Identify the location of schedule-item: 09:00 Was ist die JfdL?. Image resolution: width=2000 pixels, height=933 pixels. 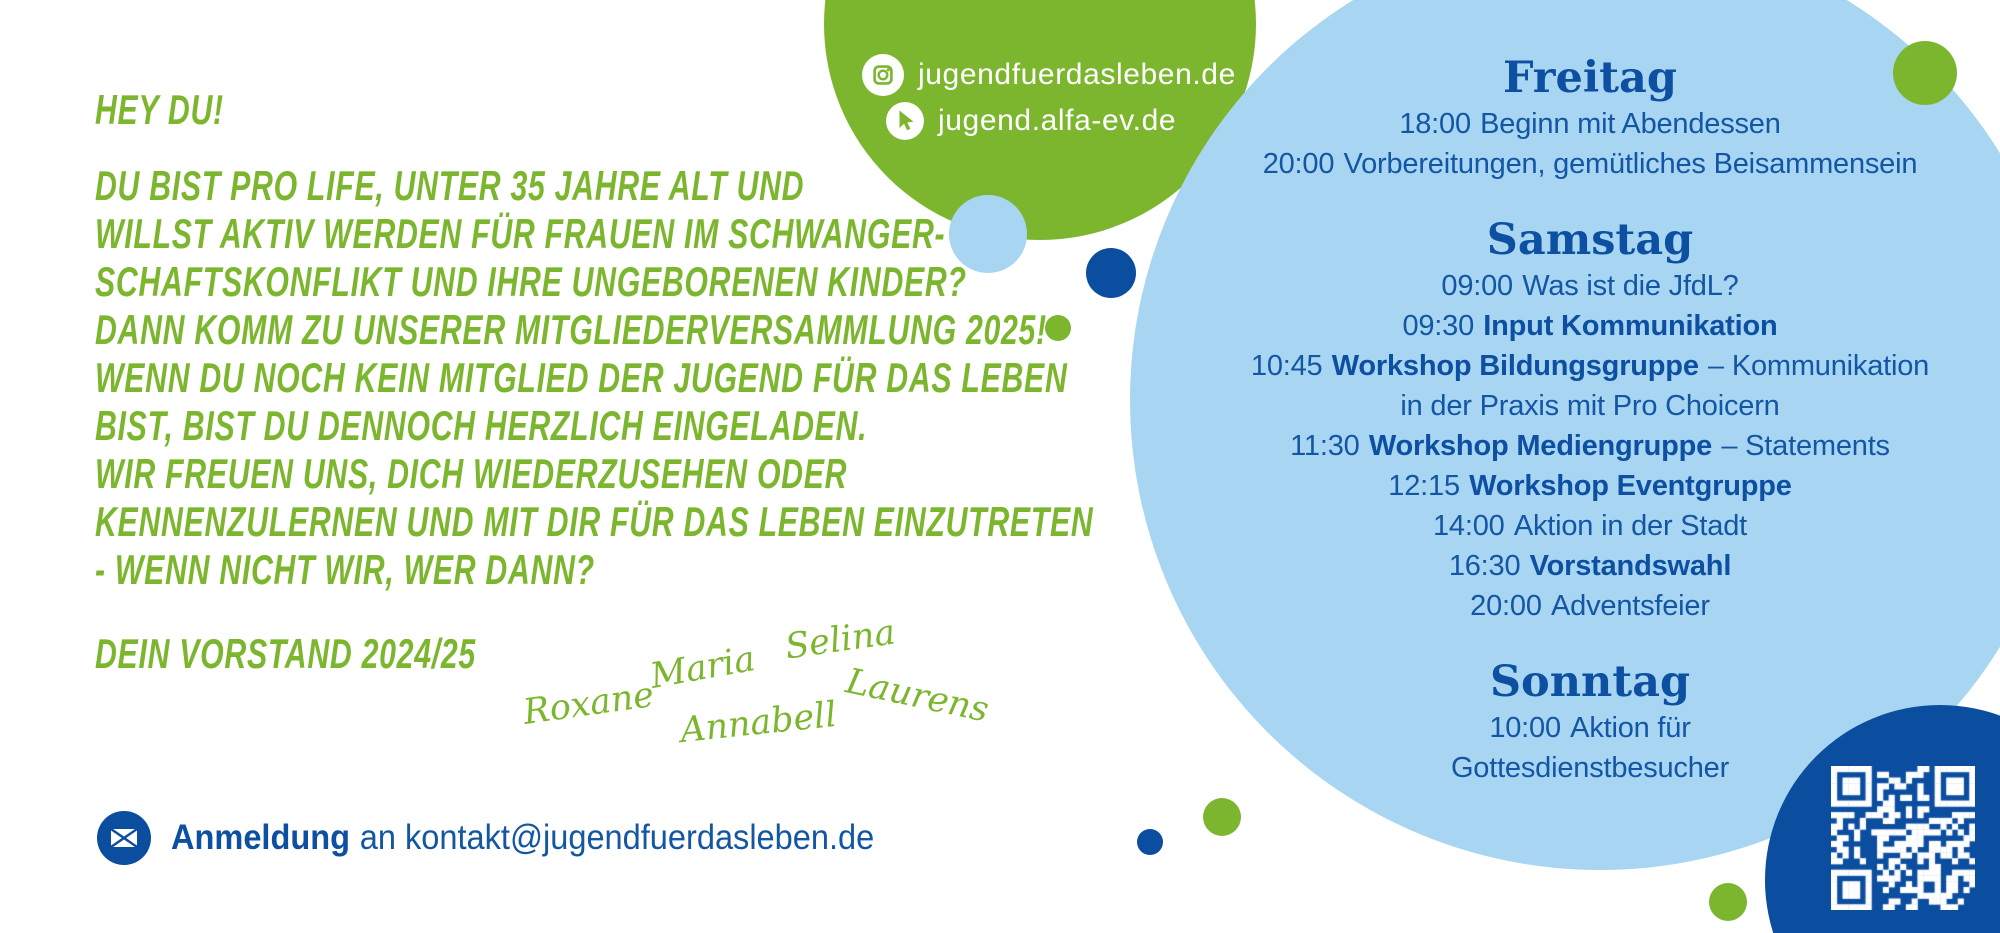
(1590, 286).